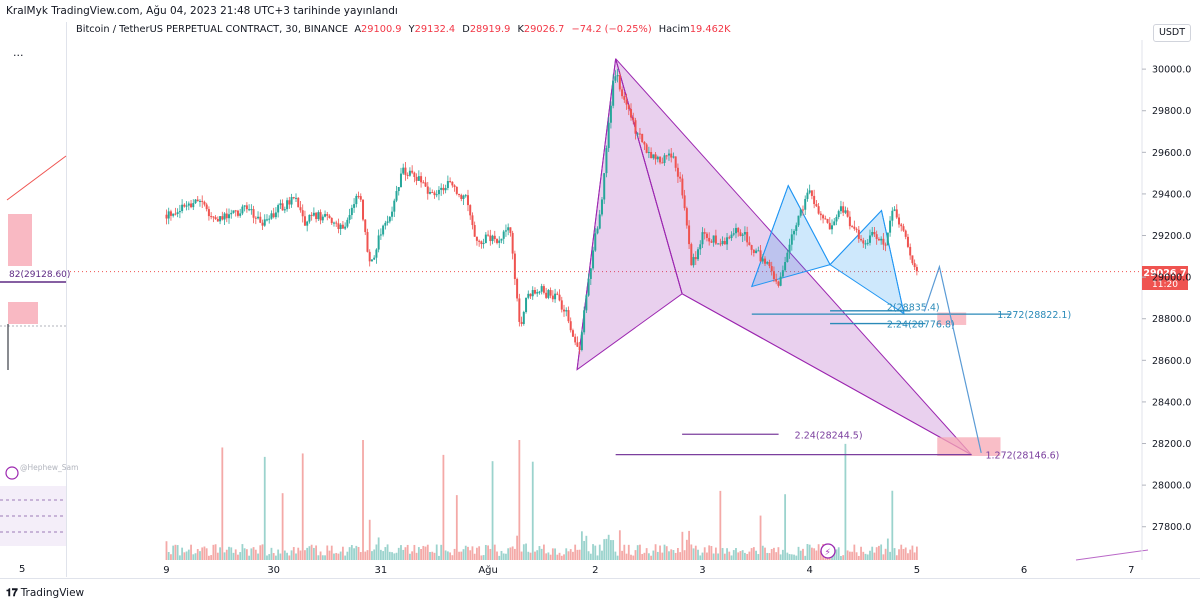  I want to click on projection-path, so click(952, 359).